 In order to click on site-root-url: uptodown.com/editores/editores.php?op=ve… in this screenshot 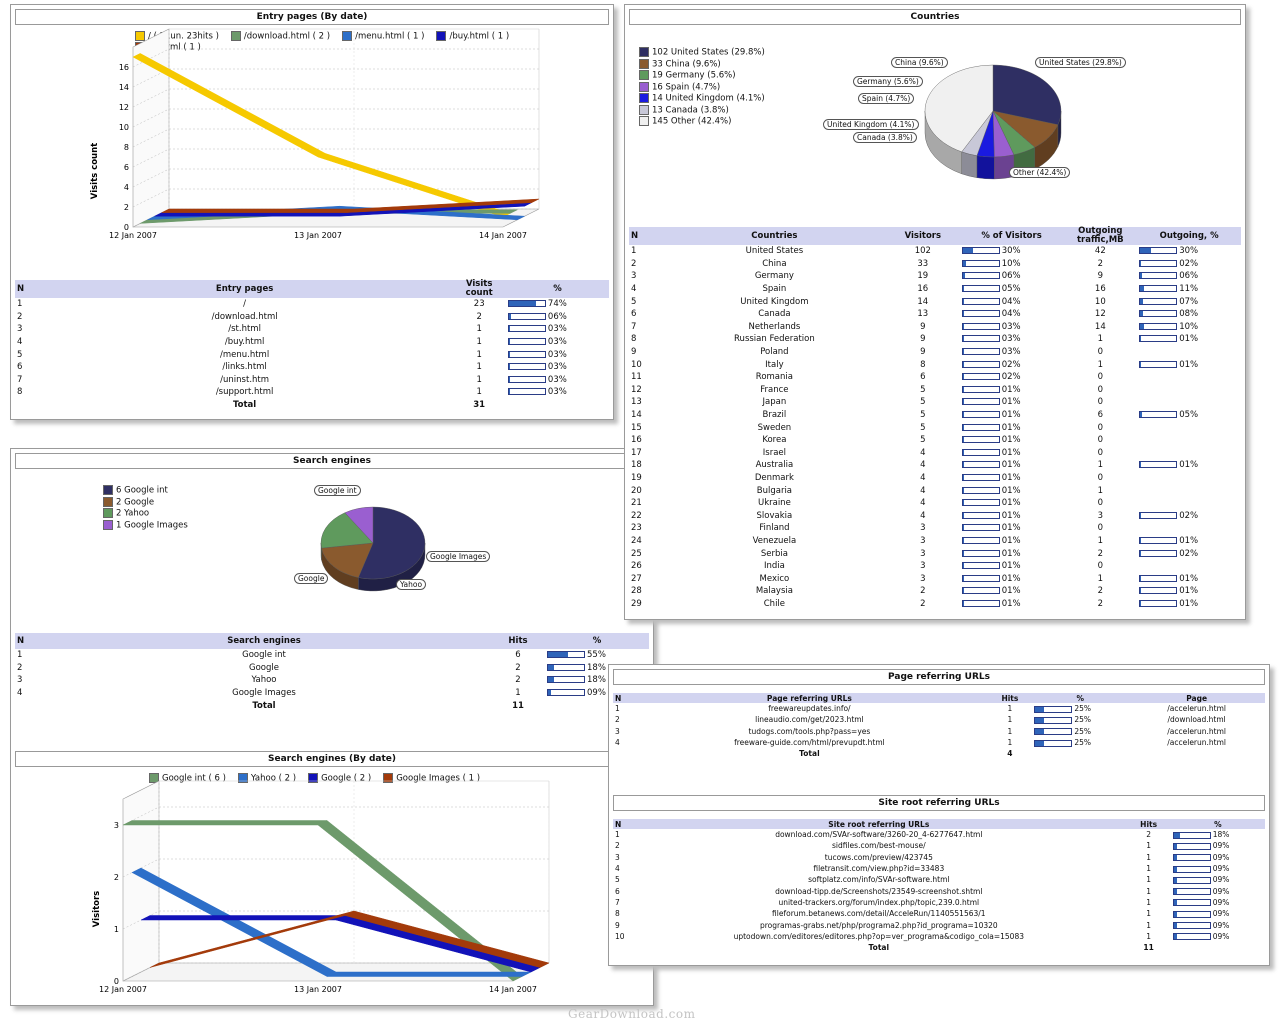, I will do `click(878, 936)`.